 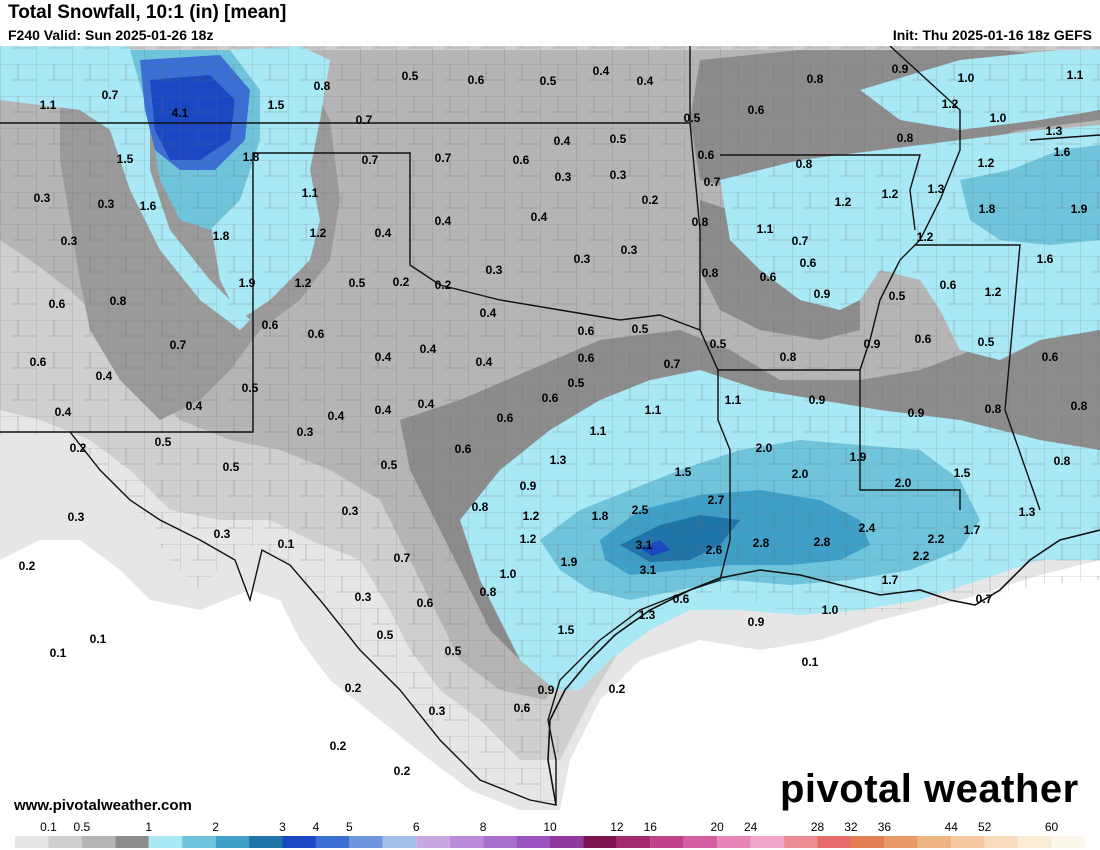 I want to click on legend-tick-label: 0.1, so click(x=48, y=827).